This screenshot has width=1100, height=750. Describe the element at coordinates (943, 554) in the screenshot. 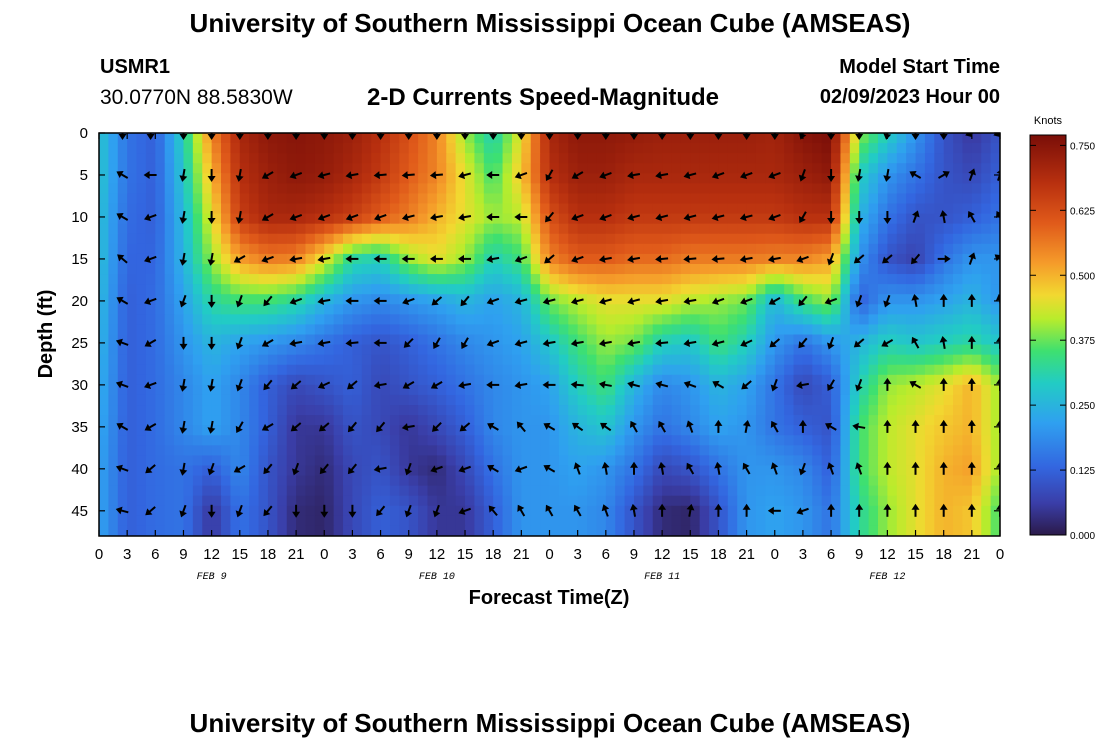

I see `x-tick-label: 18` at that location.